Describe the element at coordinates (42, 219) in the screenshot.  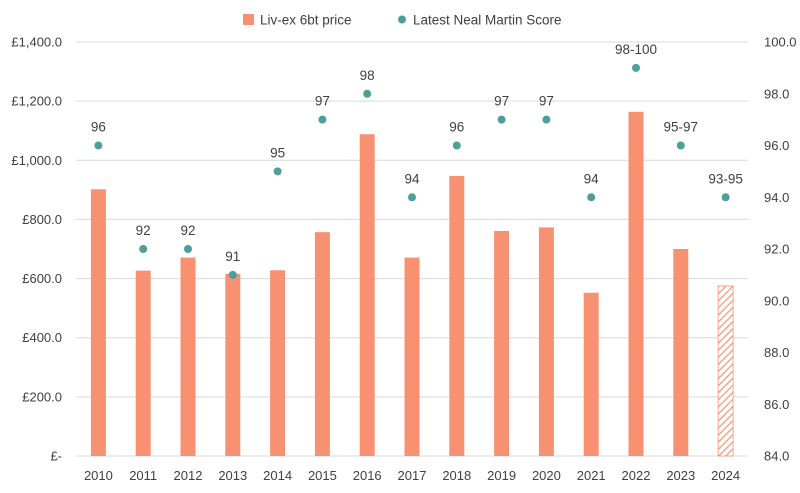
I see `left-tick-label: £800.0` at that location.